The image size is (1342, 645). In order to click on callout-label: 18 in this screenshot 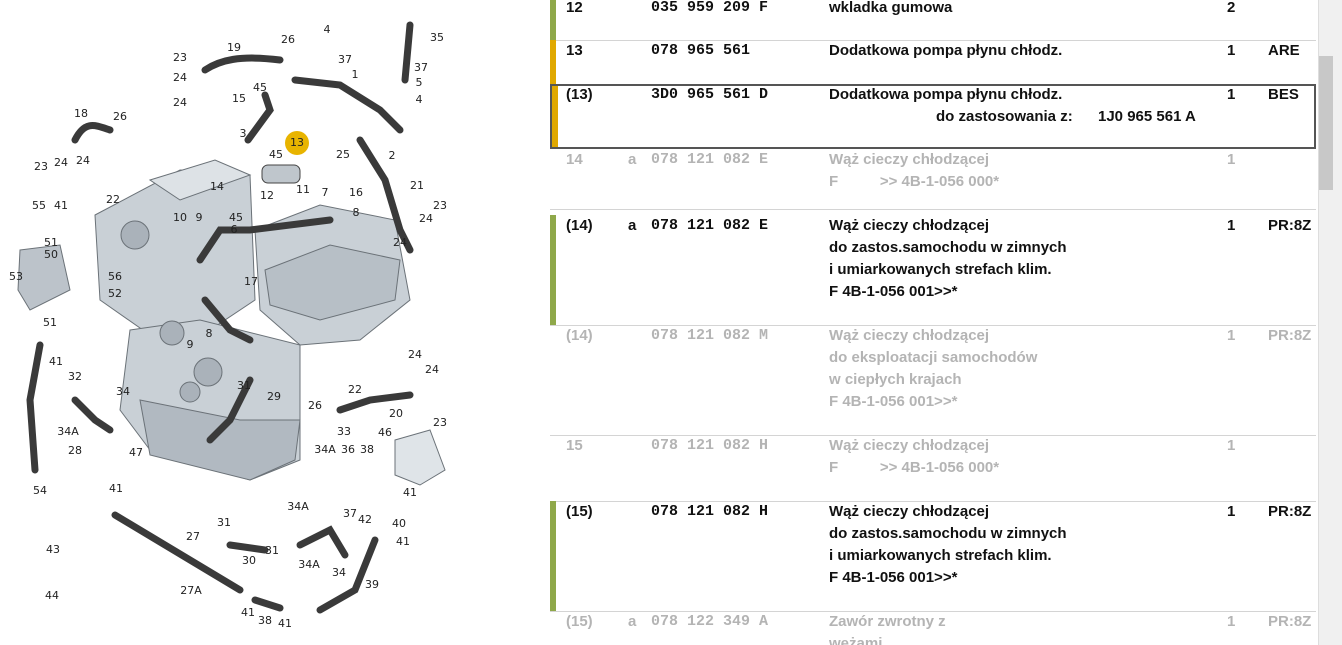, I will do `click(81, 113)`.